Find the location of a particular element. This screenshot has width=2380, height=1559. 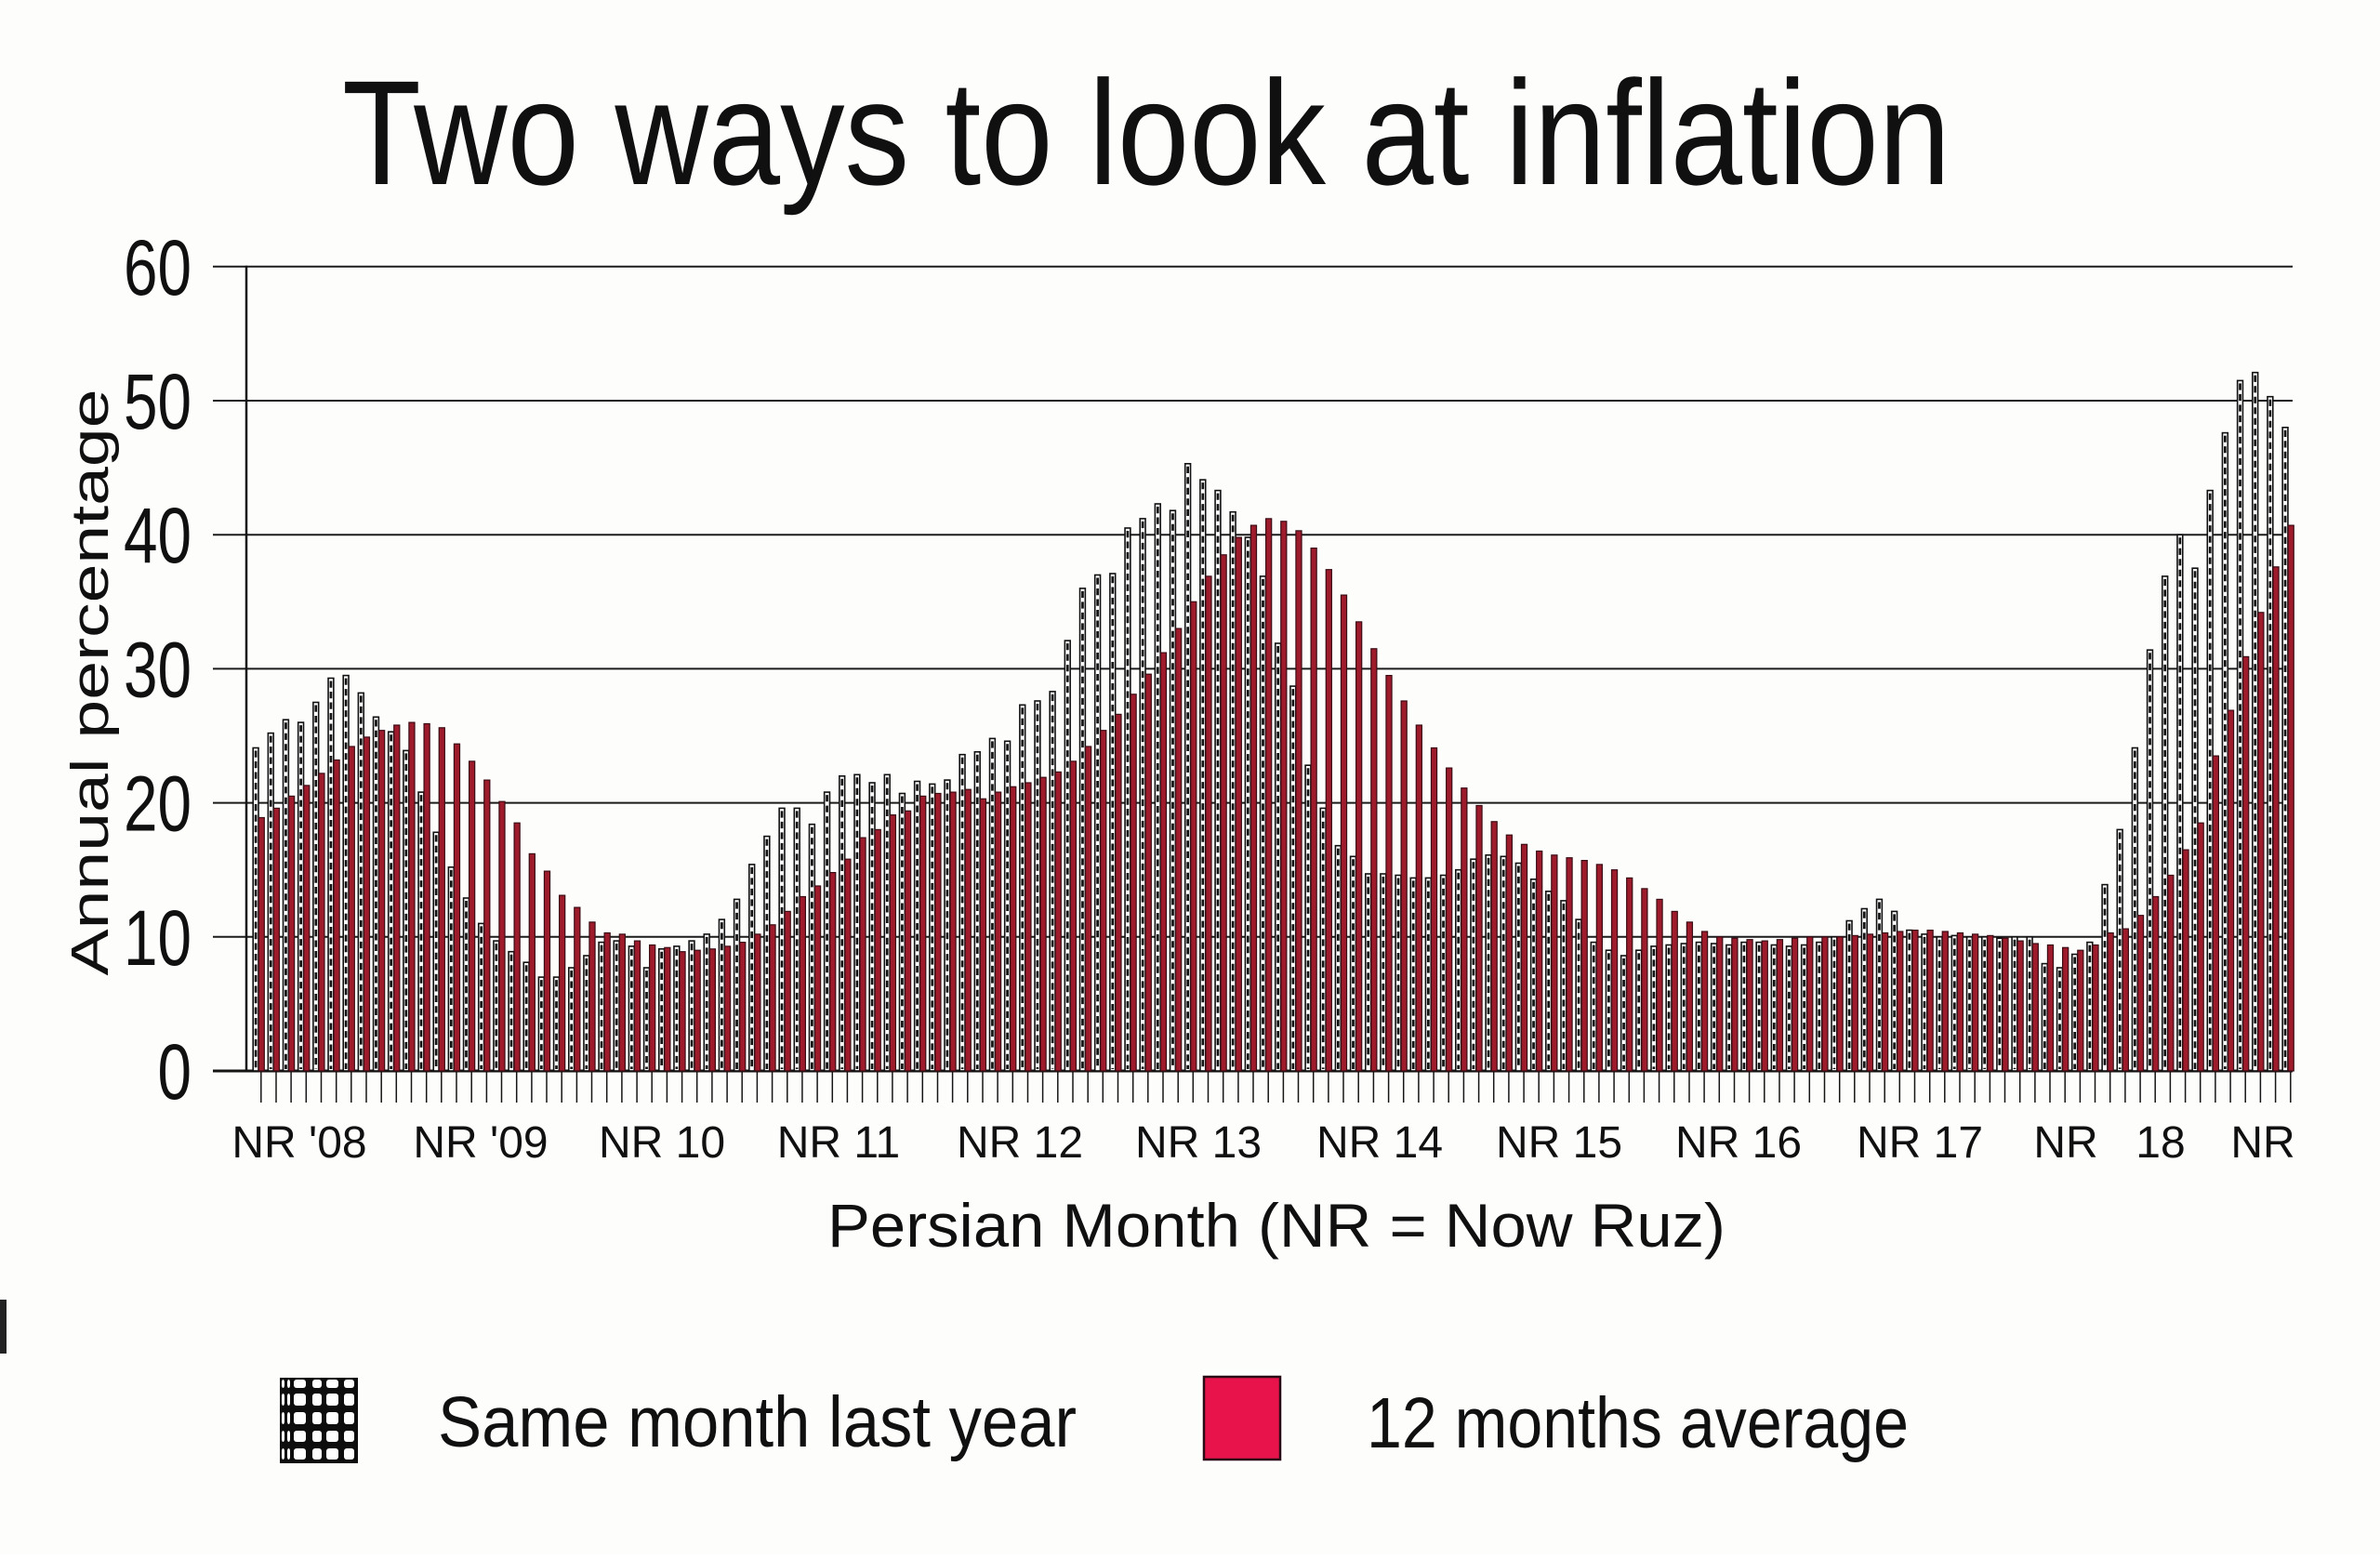

svg-text: NR '08 is located at coordinates (298, 1143).